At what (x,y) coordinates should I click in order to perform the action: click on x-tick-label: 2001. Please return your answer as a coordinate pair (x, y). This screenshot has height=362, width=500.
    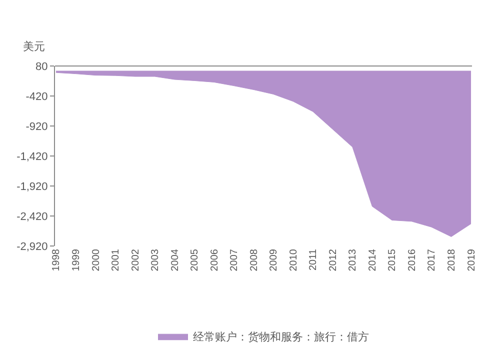
    Looking at the image, I should click on (116, 260).